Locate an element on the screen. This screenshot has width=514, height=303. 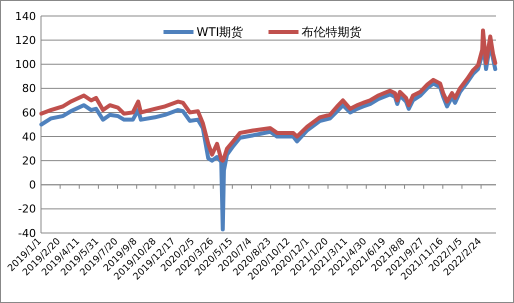
y-tick-label: 100 is located at coordinates (25, 65).